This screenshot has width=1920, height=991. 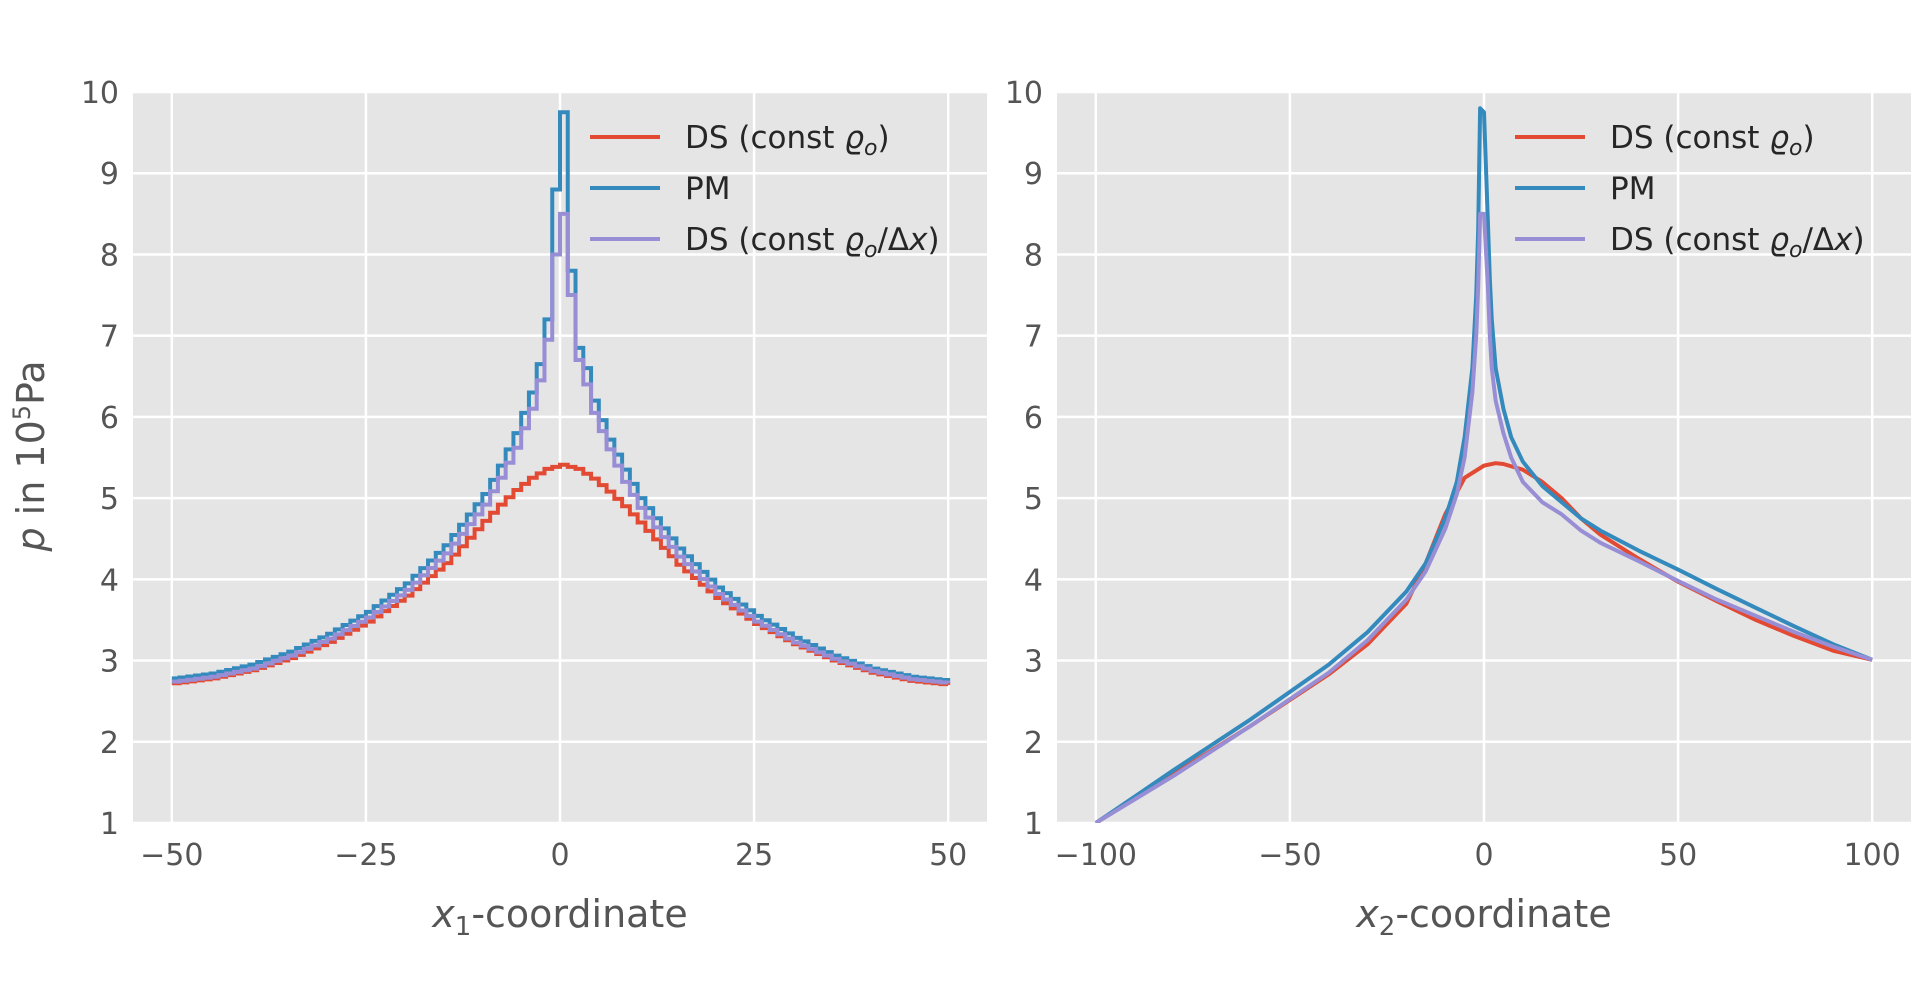 What do you see at coordinates (1387, 927) in the screenshot?
I see `x-axis-label-sub: 2` at bounding box center [1387, 927].